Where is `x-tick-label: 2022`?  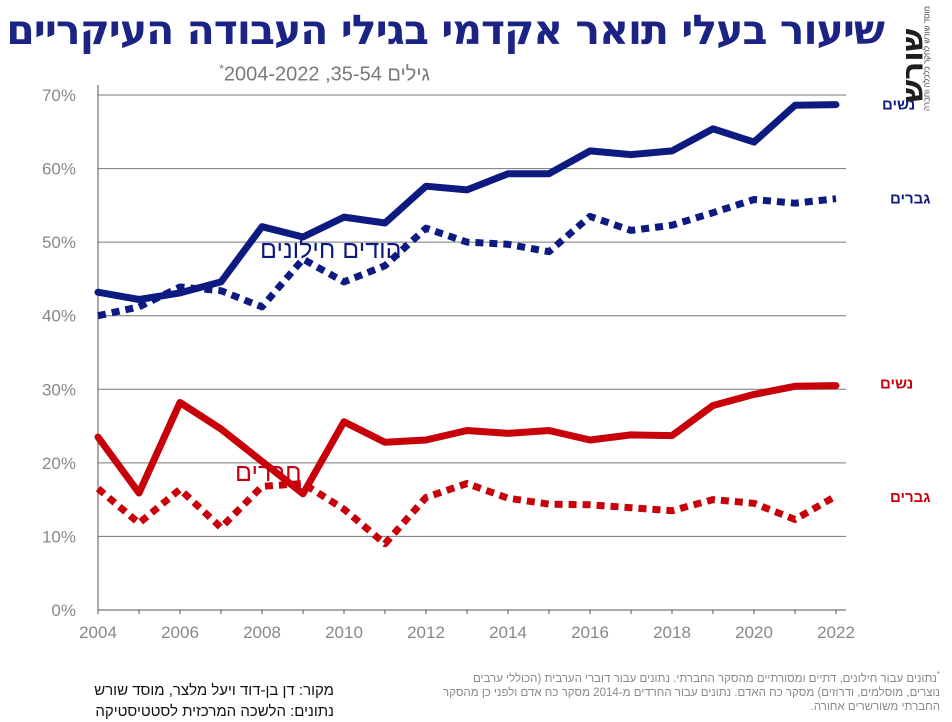
x-tick-label: 2022 is located at coordinates (836, 632).